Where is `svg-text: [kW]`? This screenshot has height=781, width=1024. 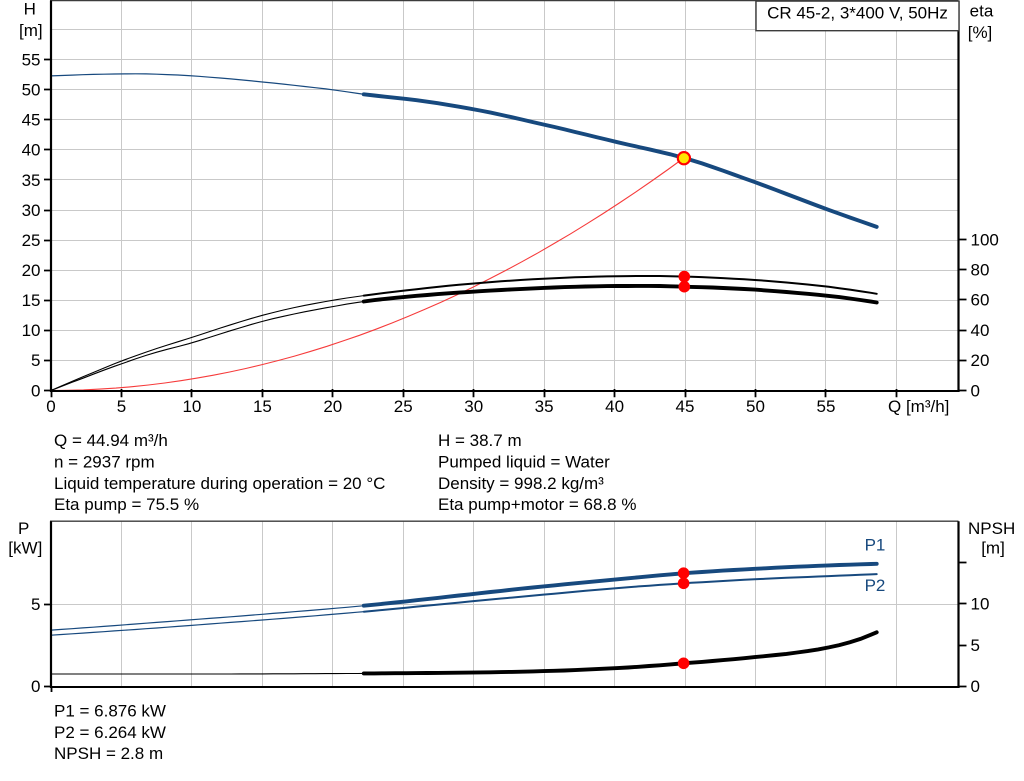 svg-text: [kW] is located at coordinates (25, 547).